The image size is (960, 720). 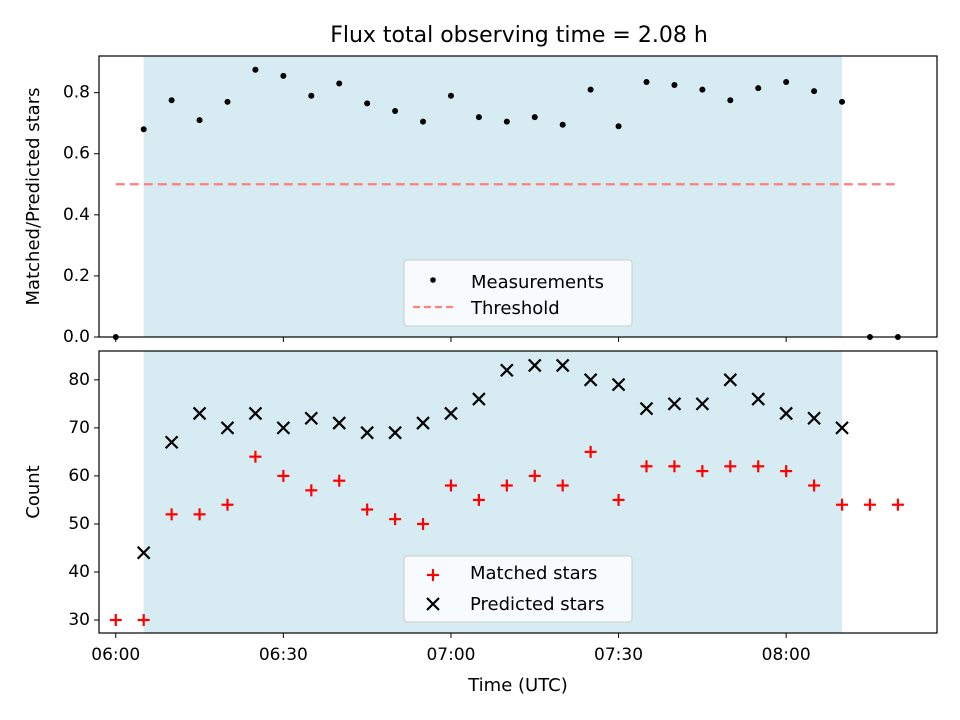 I want to click on y-tick-label: 60, so click(x=79, y=476).